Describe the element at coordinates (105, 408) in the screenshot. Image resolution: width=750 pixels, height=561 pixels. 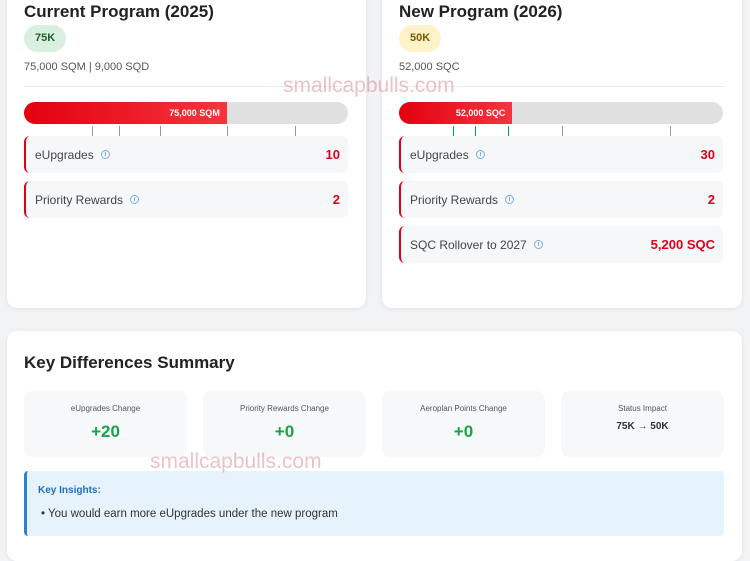
I see `stat-label: eUpgrades Change` at that location.